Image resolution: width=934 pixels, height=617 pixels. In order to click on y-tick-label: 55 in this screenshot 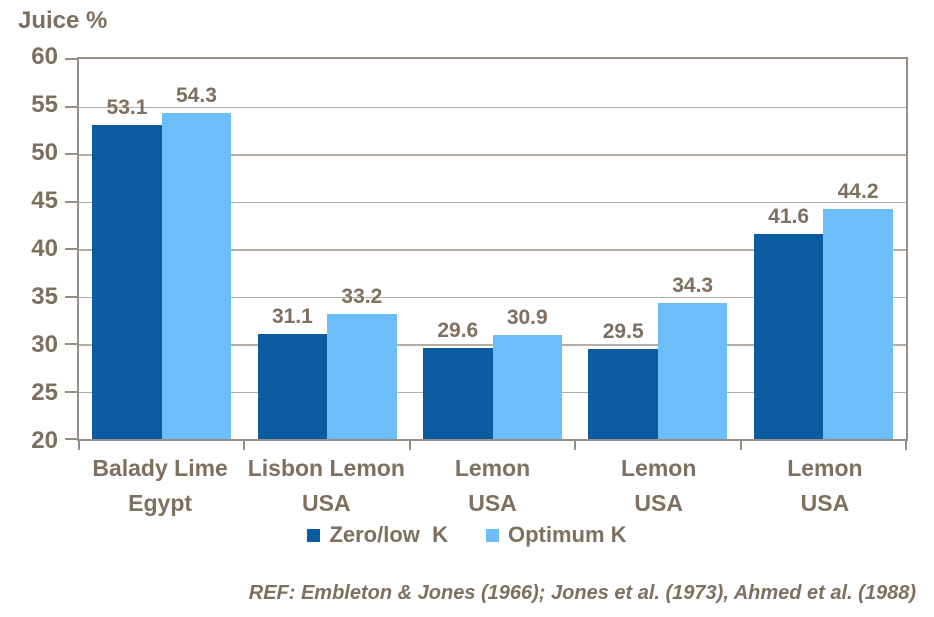, I will do `click(44, 104)`.